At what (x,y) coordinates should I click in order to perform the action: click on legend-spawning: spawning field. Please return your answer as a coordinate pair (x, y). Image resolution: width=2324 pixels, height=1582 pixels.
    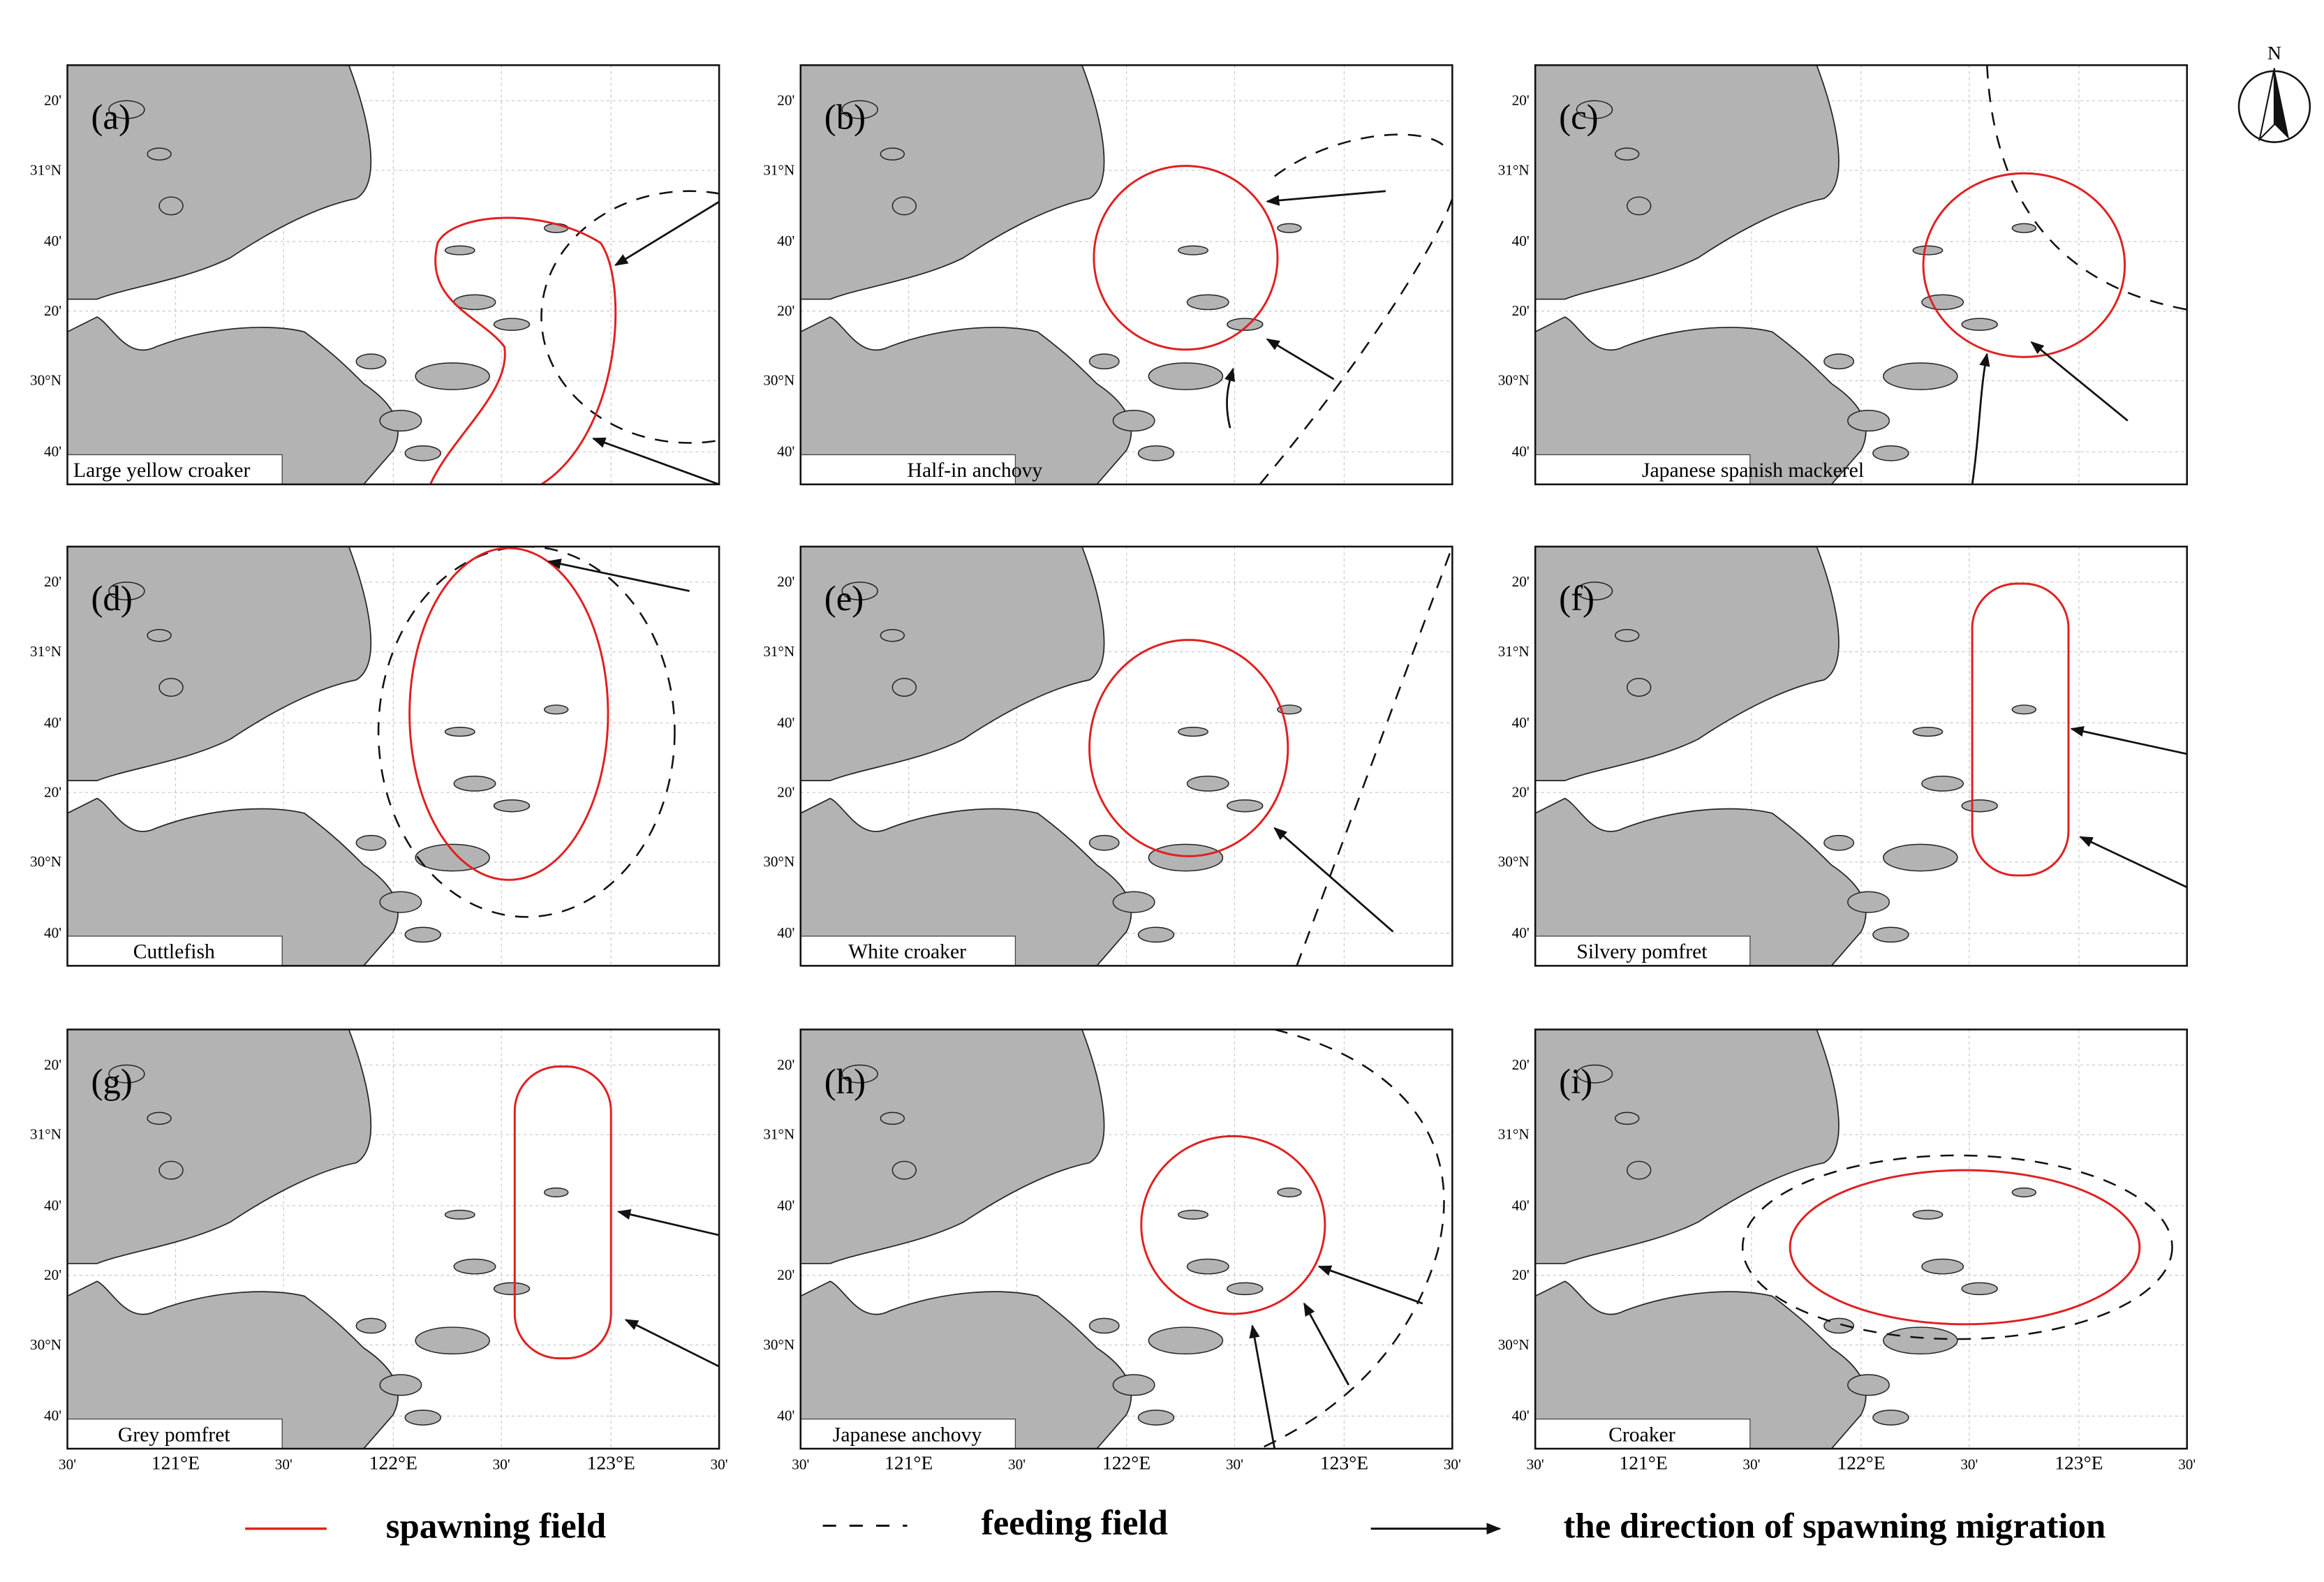
    Looking at the image, I should click on (496, 1526).